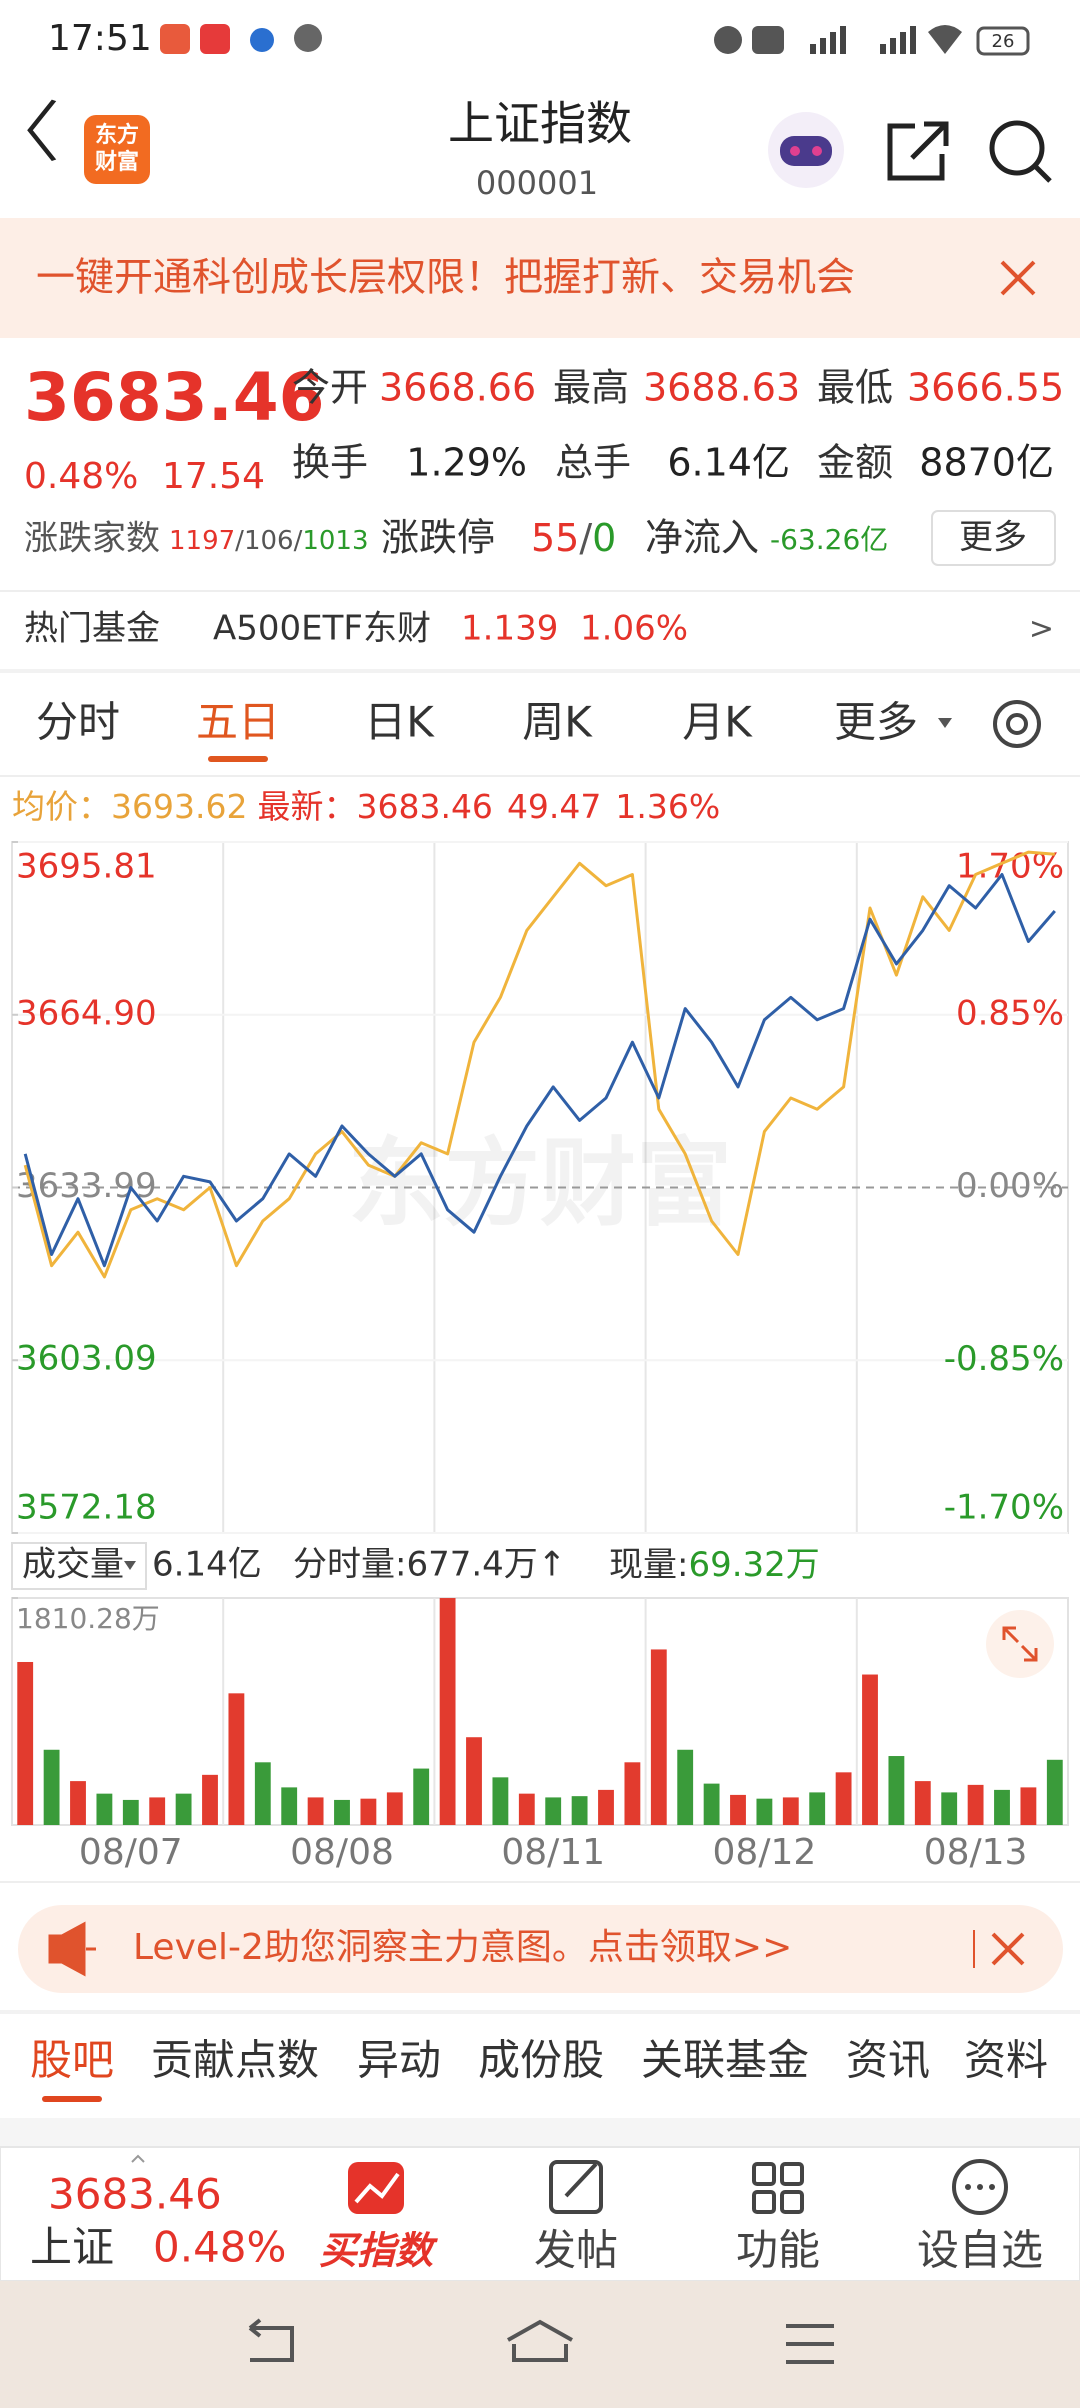 Image resolution: width=1080 pixels, height=2408 pixels. What do you see at coordinates (986, 463) in the screenshot?
I see `field-value: 8870亿` at bounding box center [986, 463].